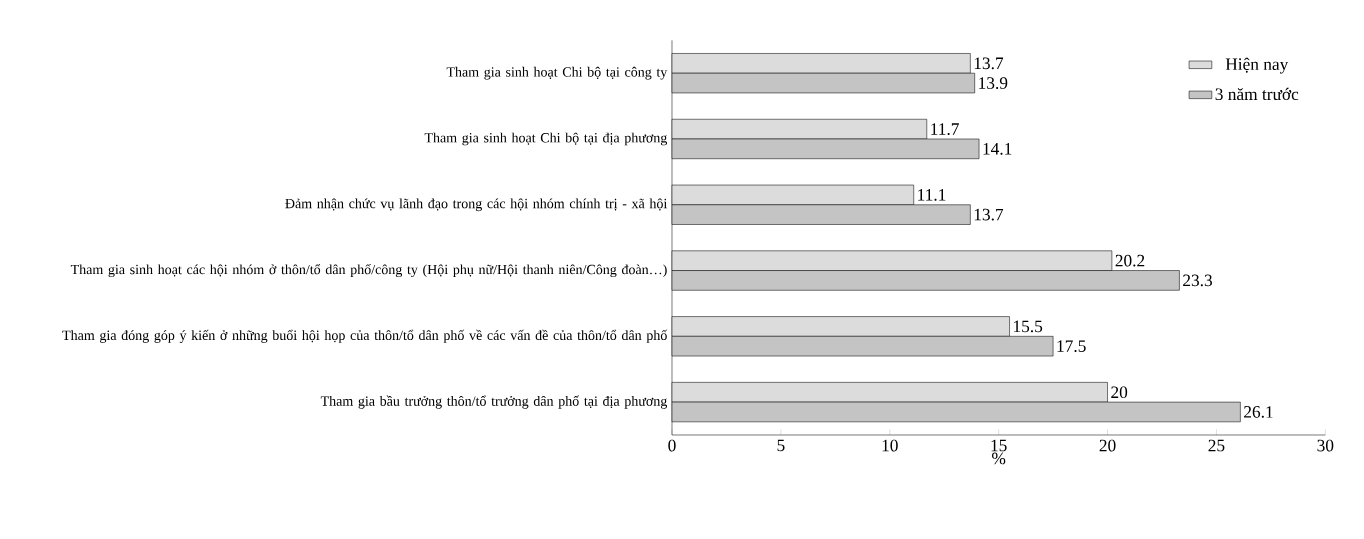 This screenshot has width=1364, height=539. Describe the element at coordinates (1325, 445) in the screenshot. I see `x-tick-label: 30` at that location.